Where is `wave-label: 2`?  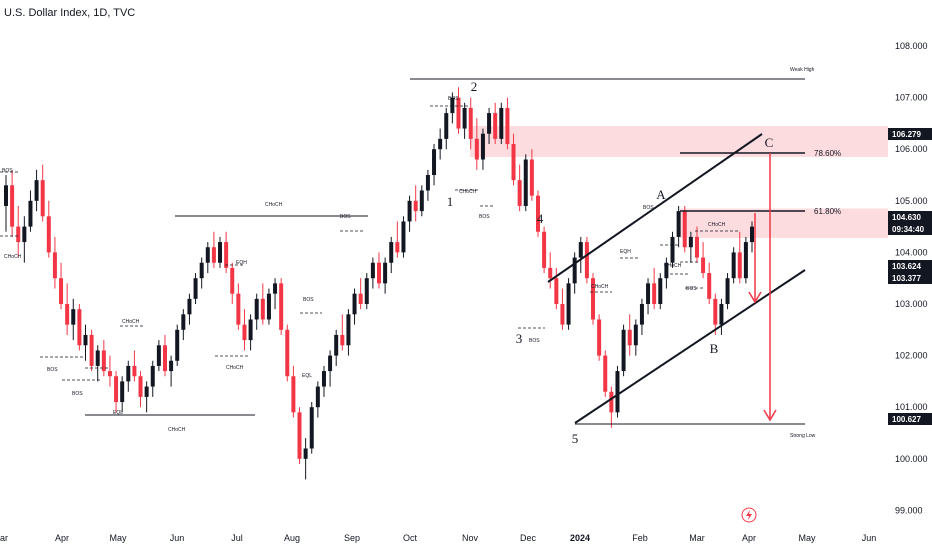 wave-label: 2 is located at coordinates (474, 86).